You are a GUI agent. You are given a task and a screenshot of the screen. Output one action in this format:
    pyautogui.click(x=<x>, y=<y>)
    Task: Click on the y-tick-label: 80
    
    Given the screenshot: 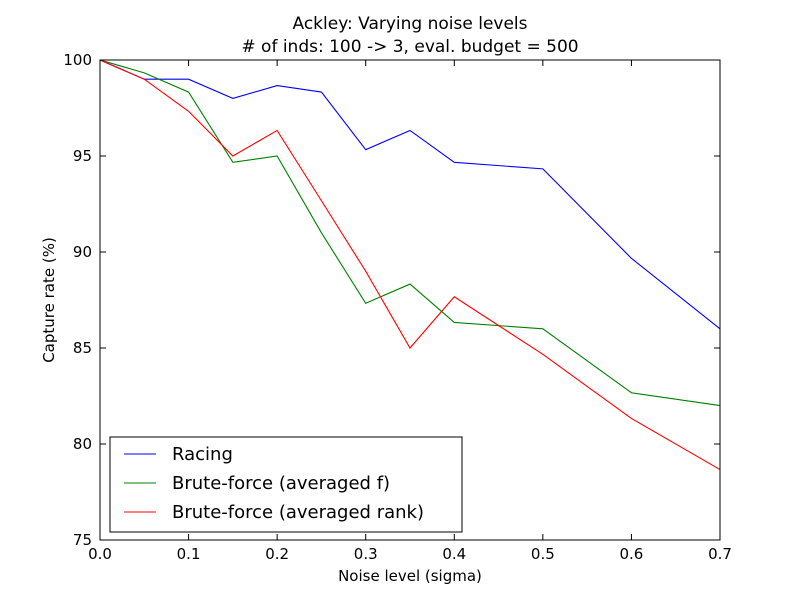 What is the action you would take?
    pyautogui.click(x=82, y=444)
    